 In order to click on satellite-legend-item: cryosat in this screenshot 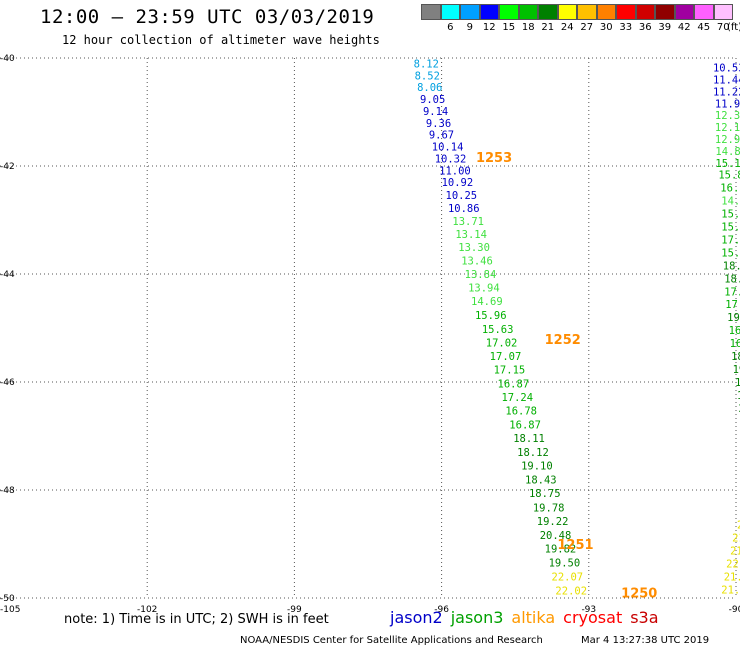, I will do `click(593, 617)`.